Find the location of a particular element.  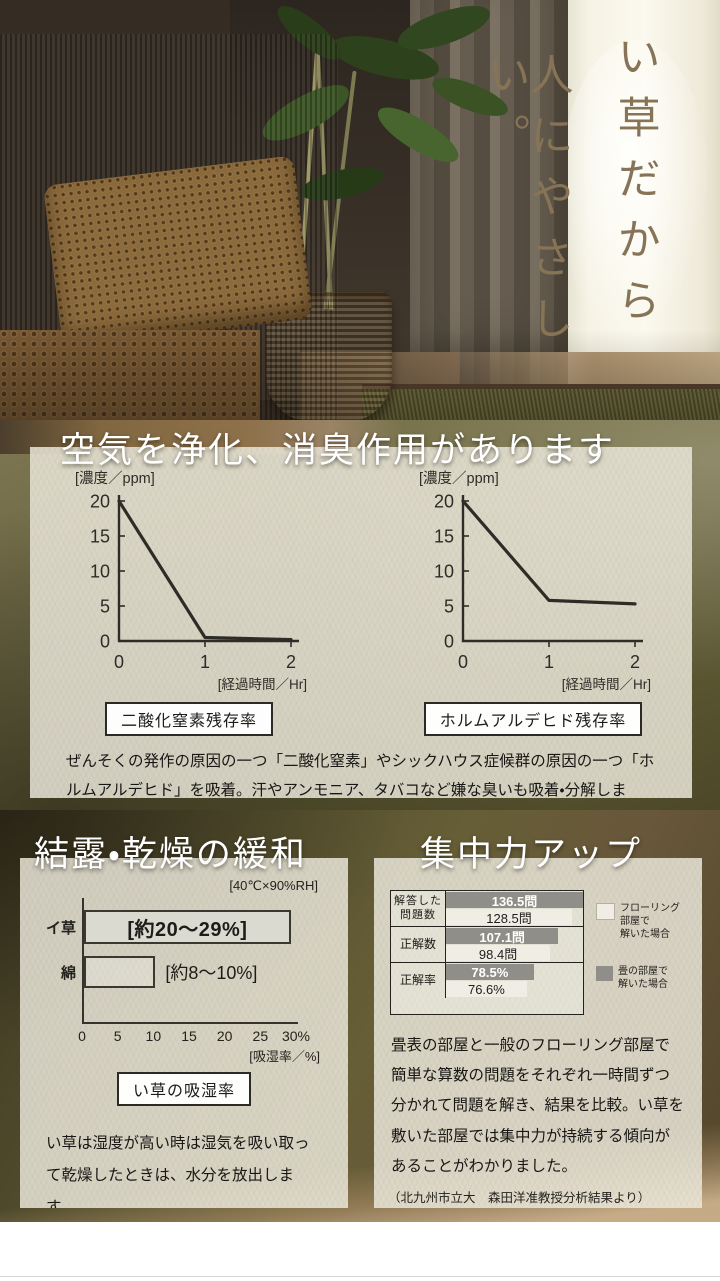

axis-tick: 0 is located at coordinates (82, 1036).